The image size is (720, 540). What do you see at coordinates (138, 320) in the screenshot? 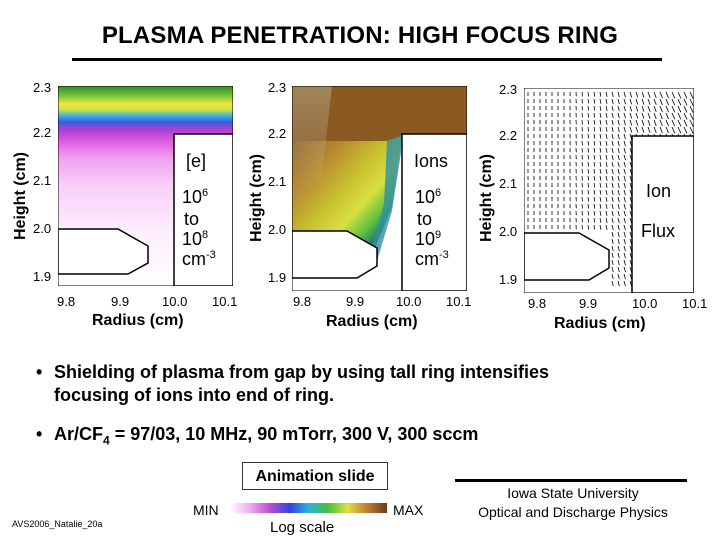
I see `x-axis-label: Radius (cm)` at bounding box center [138, 320].